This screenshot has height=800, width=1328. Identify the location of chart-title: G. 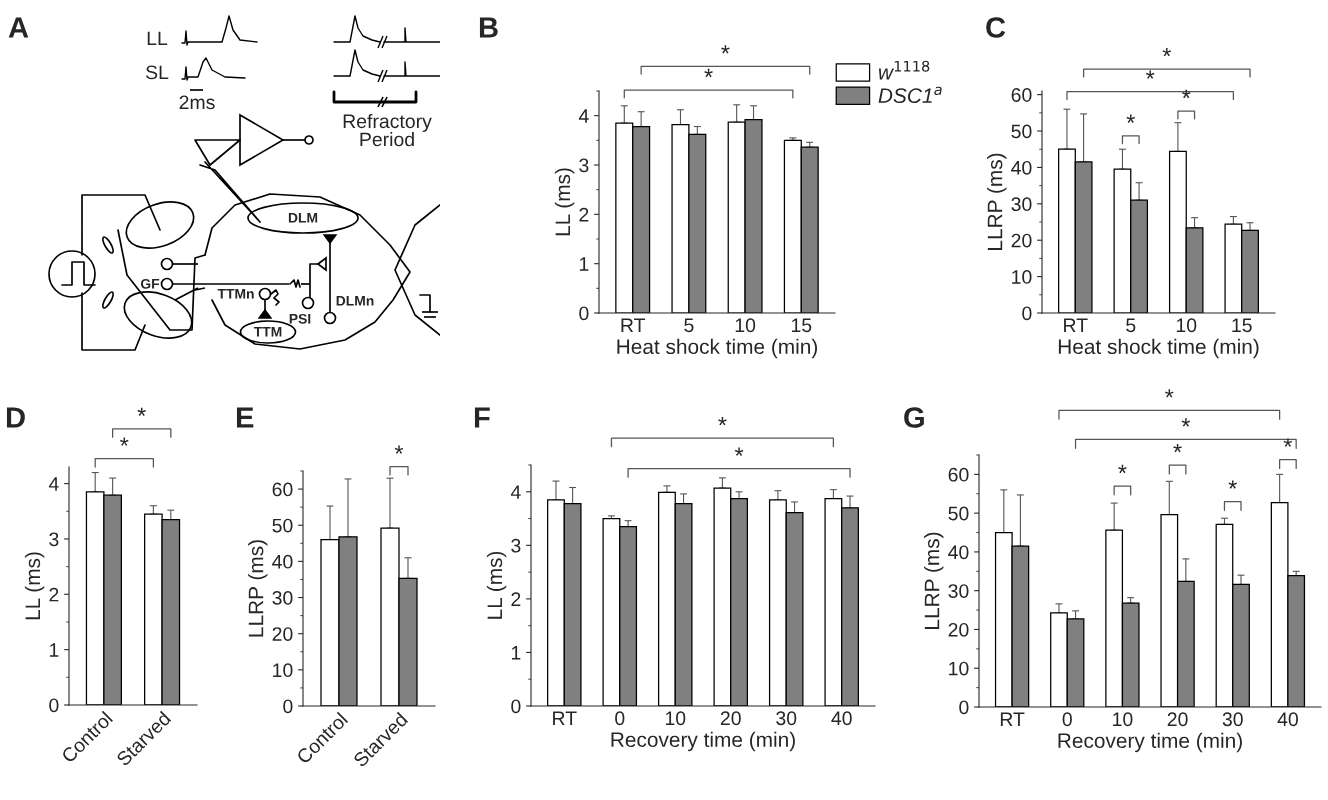
(914, 417).